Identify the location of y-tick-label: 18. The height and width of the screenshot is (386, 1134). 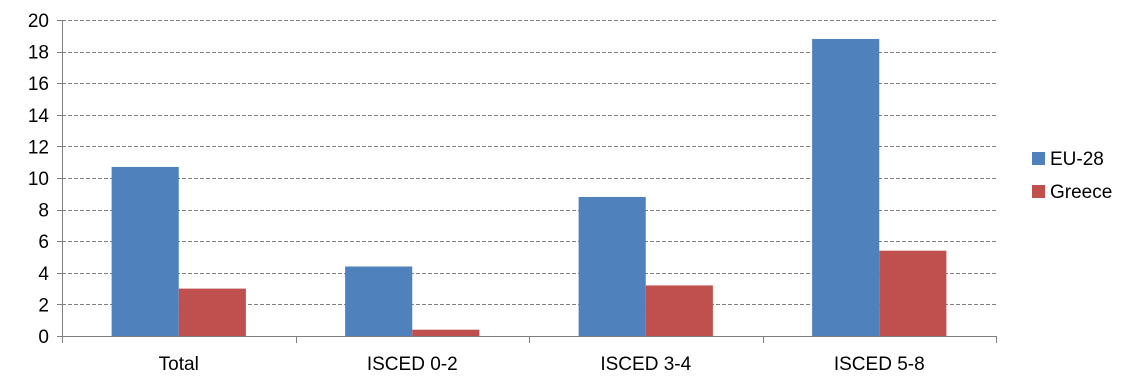
(38, 53).